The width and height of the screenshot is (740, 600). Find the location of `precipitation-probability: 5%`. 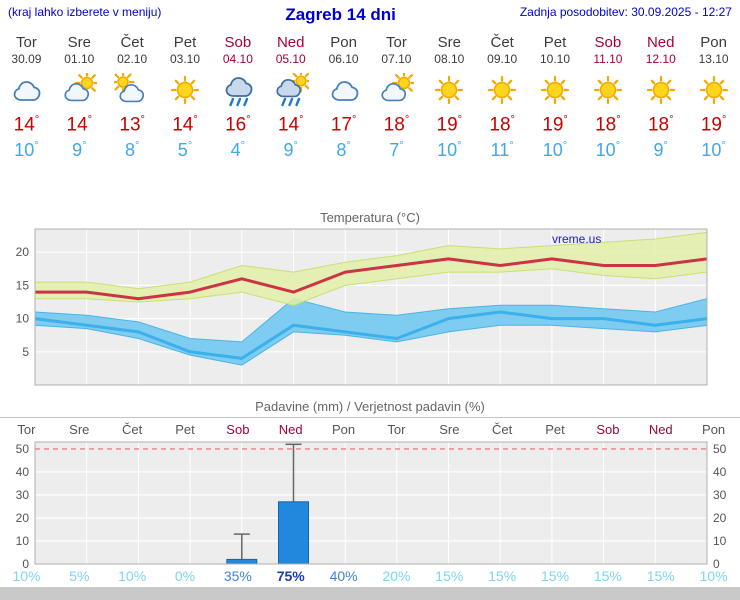

precipitation-probability: 5% is located at coordinates (79, 576).